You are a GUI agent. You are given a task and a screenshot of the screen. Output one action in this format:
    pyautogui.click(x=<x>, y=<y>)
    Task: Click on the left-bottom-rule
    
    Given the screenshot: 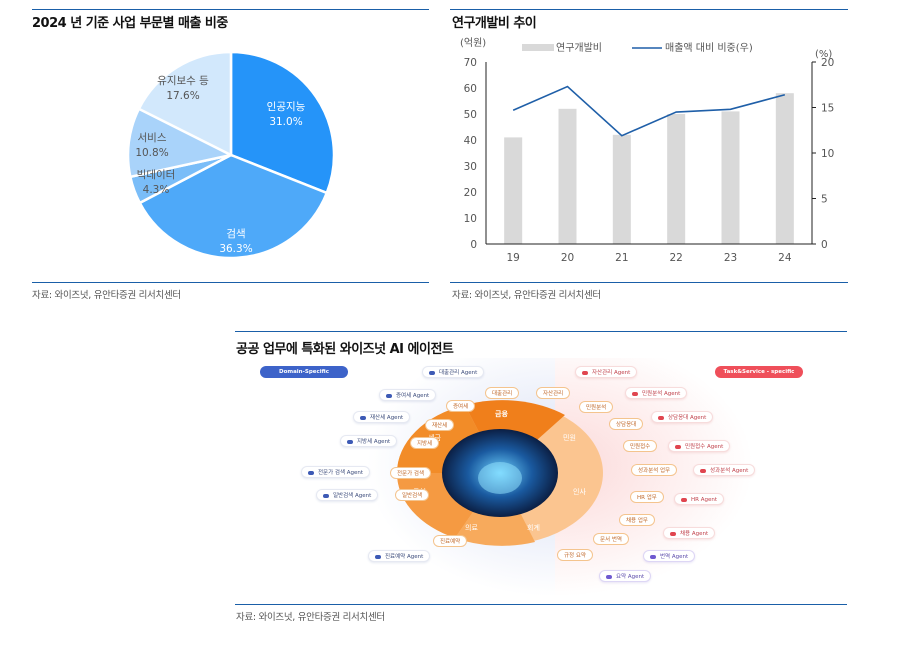 What is the action you would take?
    pyautogui.click(x=230, y=282)
    